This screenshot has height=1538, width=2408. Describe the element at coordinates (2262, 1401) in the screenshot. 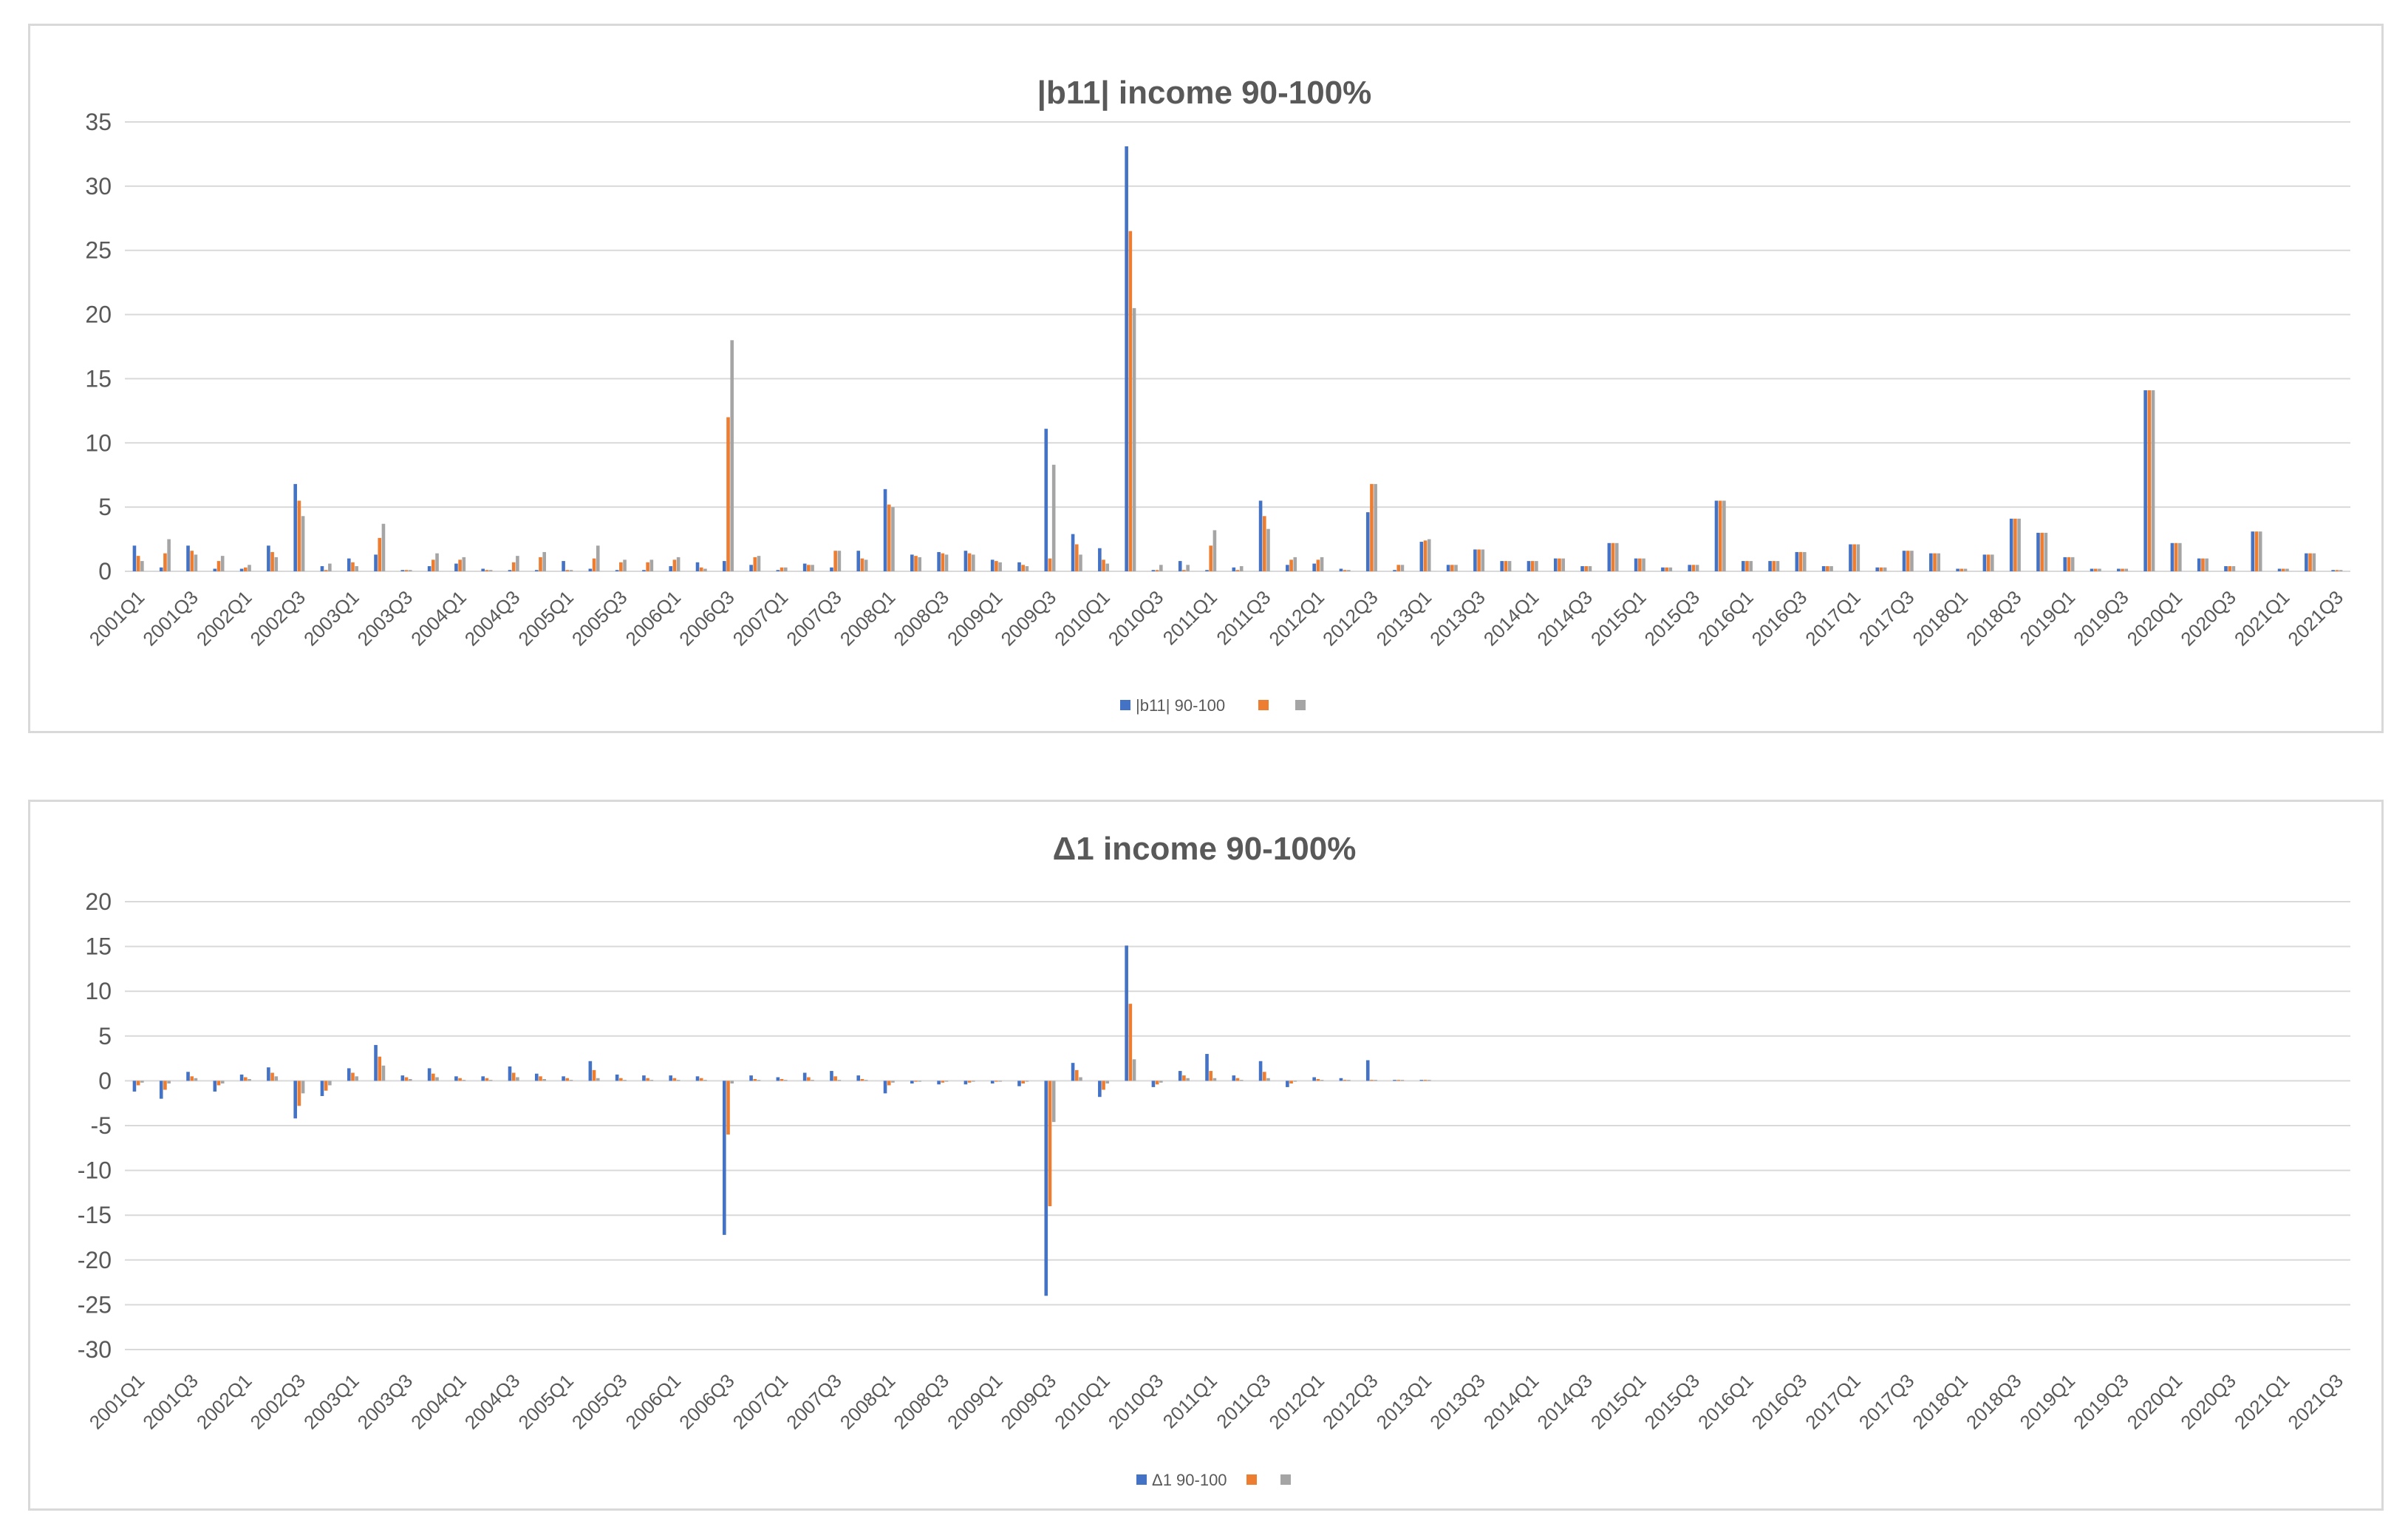

I see `x-tick-label: 2021Q1` at that location.